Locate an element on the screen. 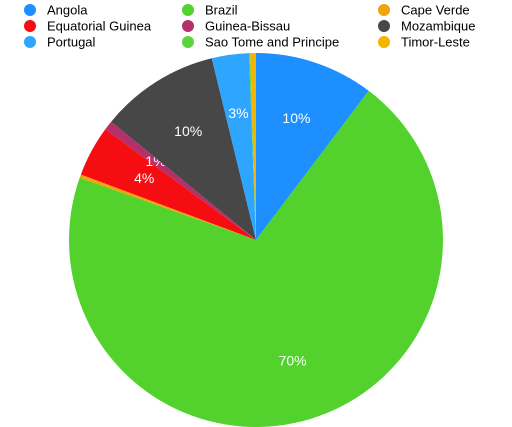 This screenshot has height=427, width=512. legend-label: Portugal is located at coordinates (71, 41).